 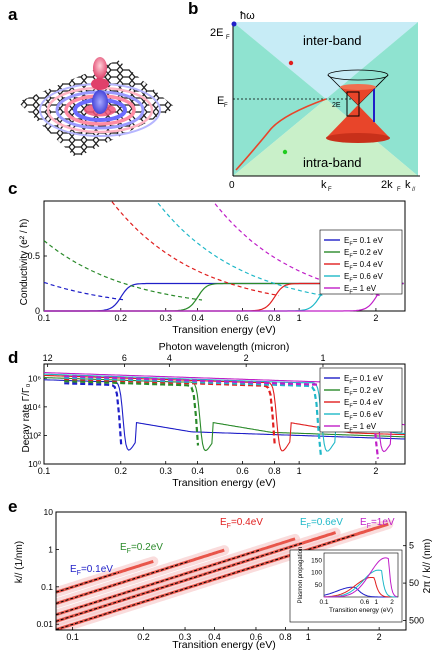 What do you see at coordinates (411, 546) in the screenshot?
I see `e-right-tick-label: 5` at bounding box center [411, 546].